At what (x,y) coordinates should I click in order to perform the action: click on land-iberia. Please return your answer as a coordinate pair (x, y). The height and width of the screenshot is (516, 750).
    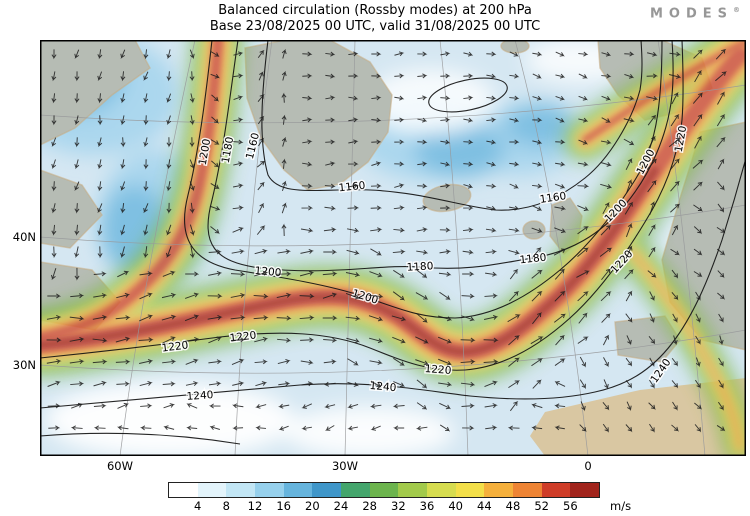
    Looking at the image, I should click on (647, 339).